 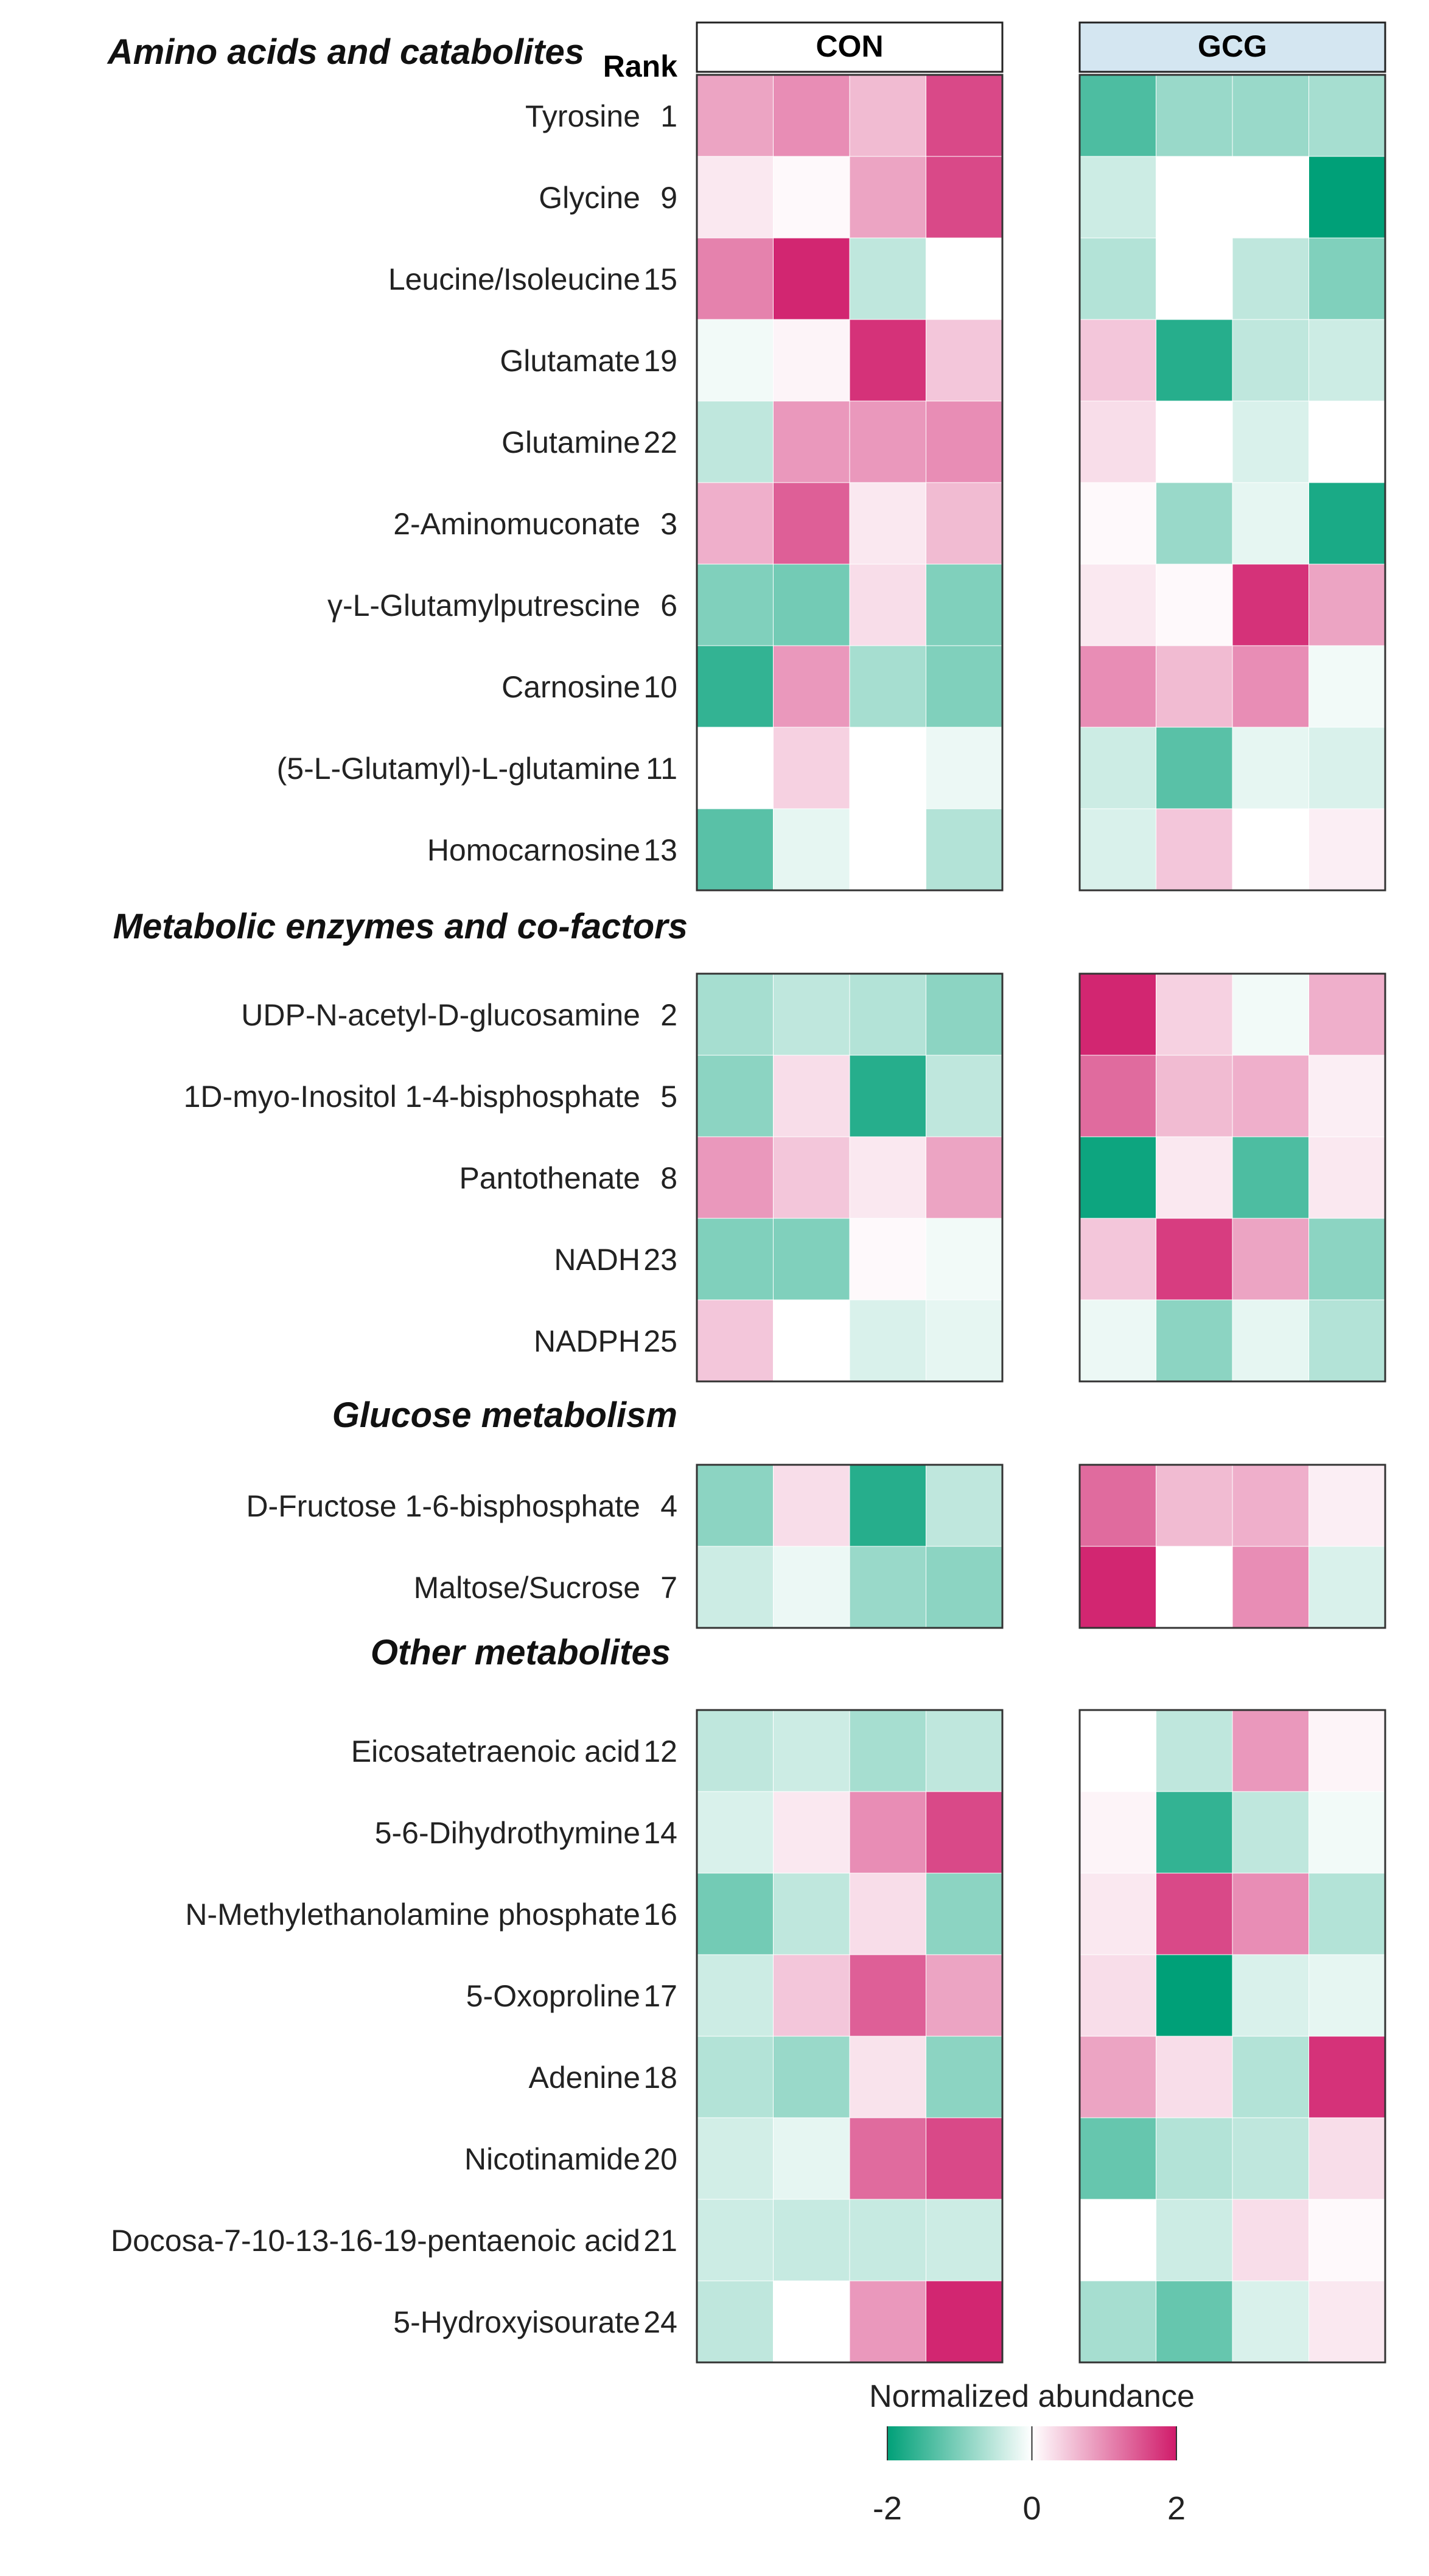 What do you see at coordinates (375, 2241) in the screenshot?
I see `row-label: Docosa-7-10-13-16-19-pentaenoic acid` at bounding box center [375, 2241].